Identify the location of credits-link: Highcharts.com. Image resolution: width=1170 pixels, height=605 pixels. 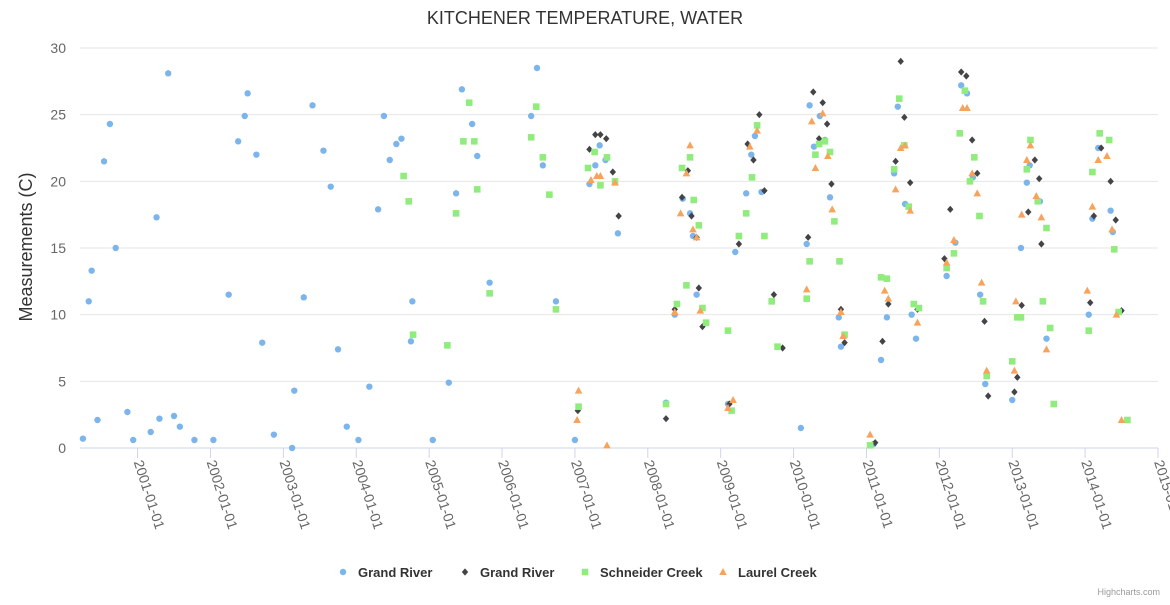
(1128, 592).